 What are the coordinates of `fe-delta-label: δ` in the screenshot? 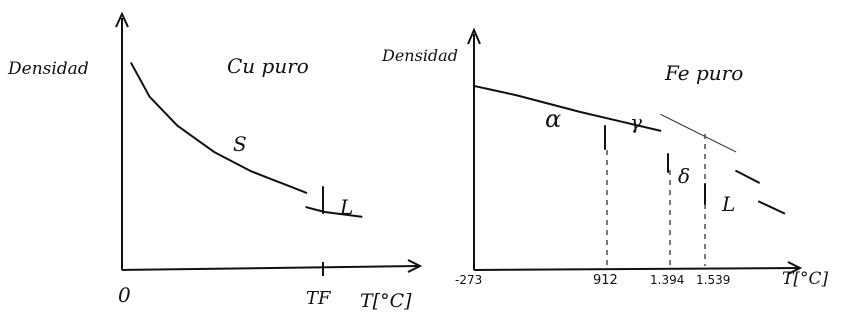 It's located at (684, 176).